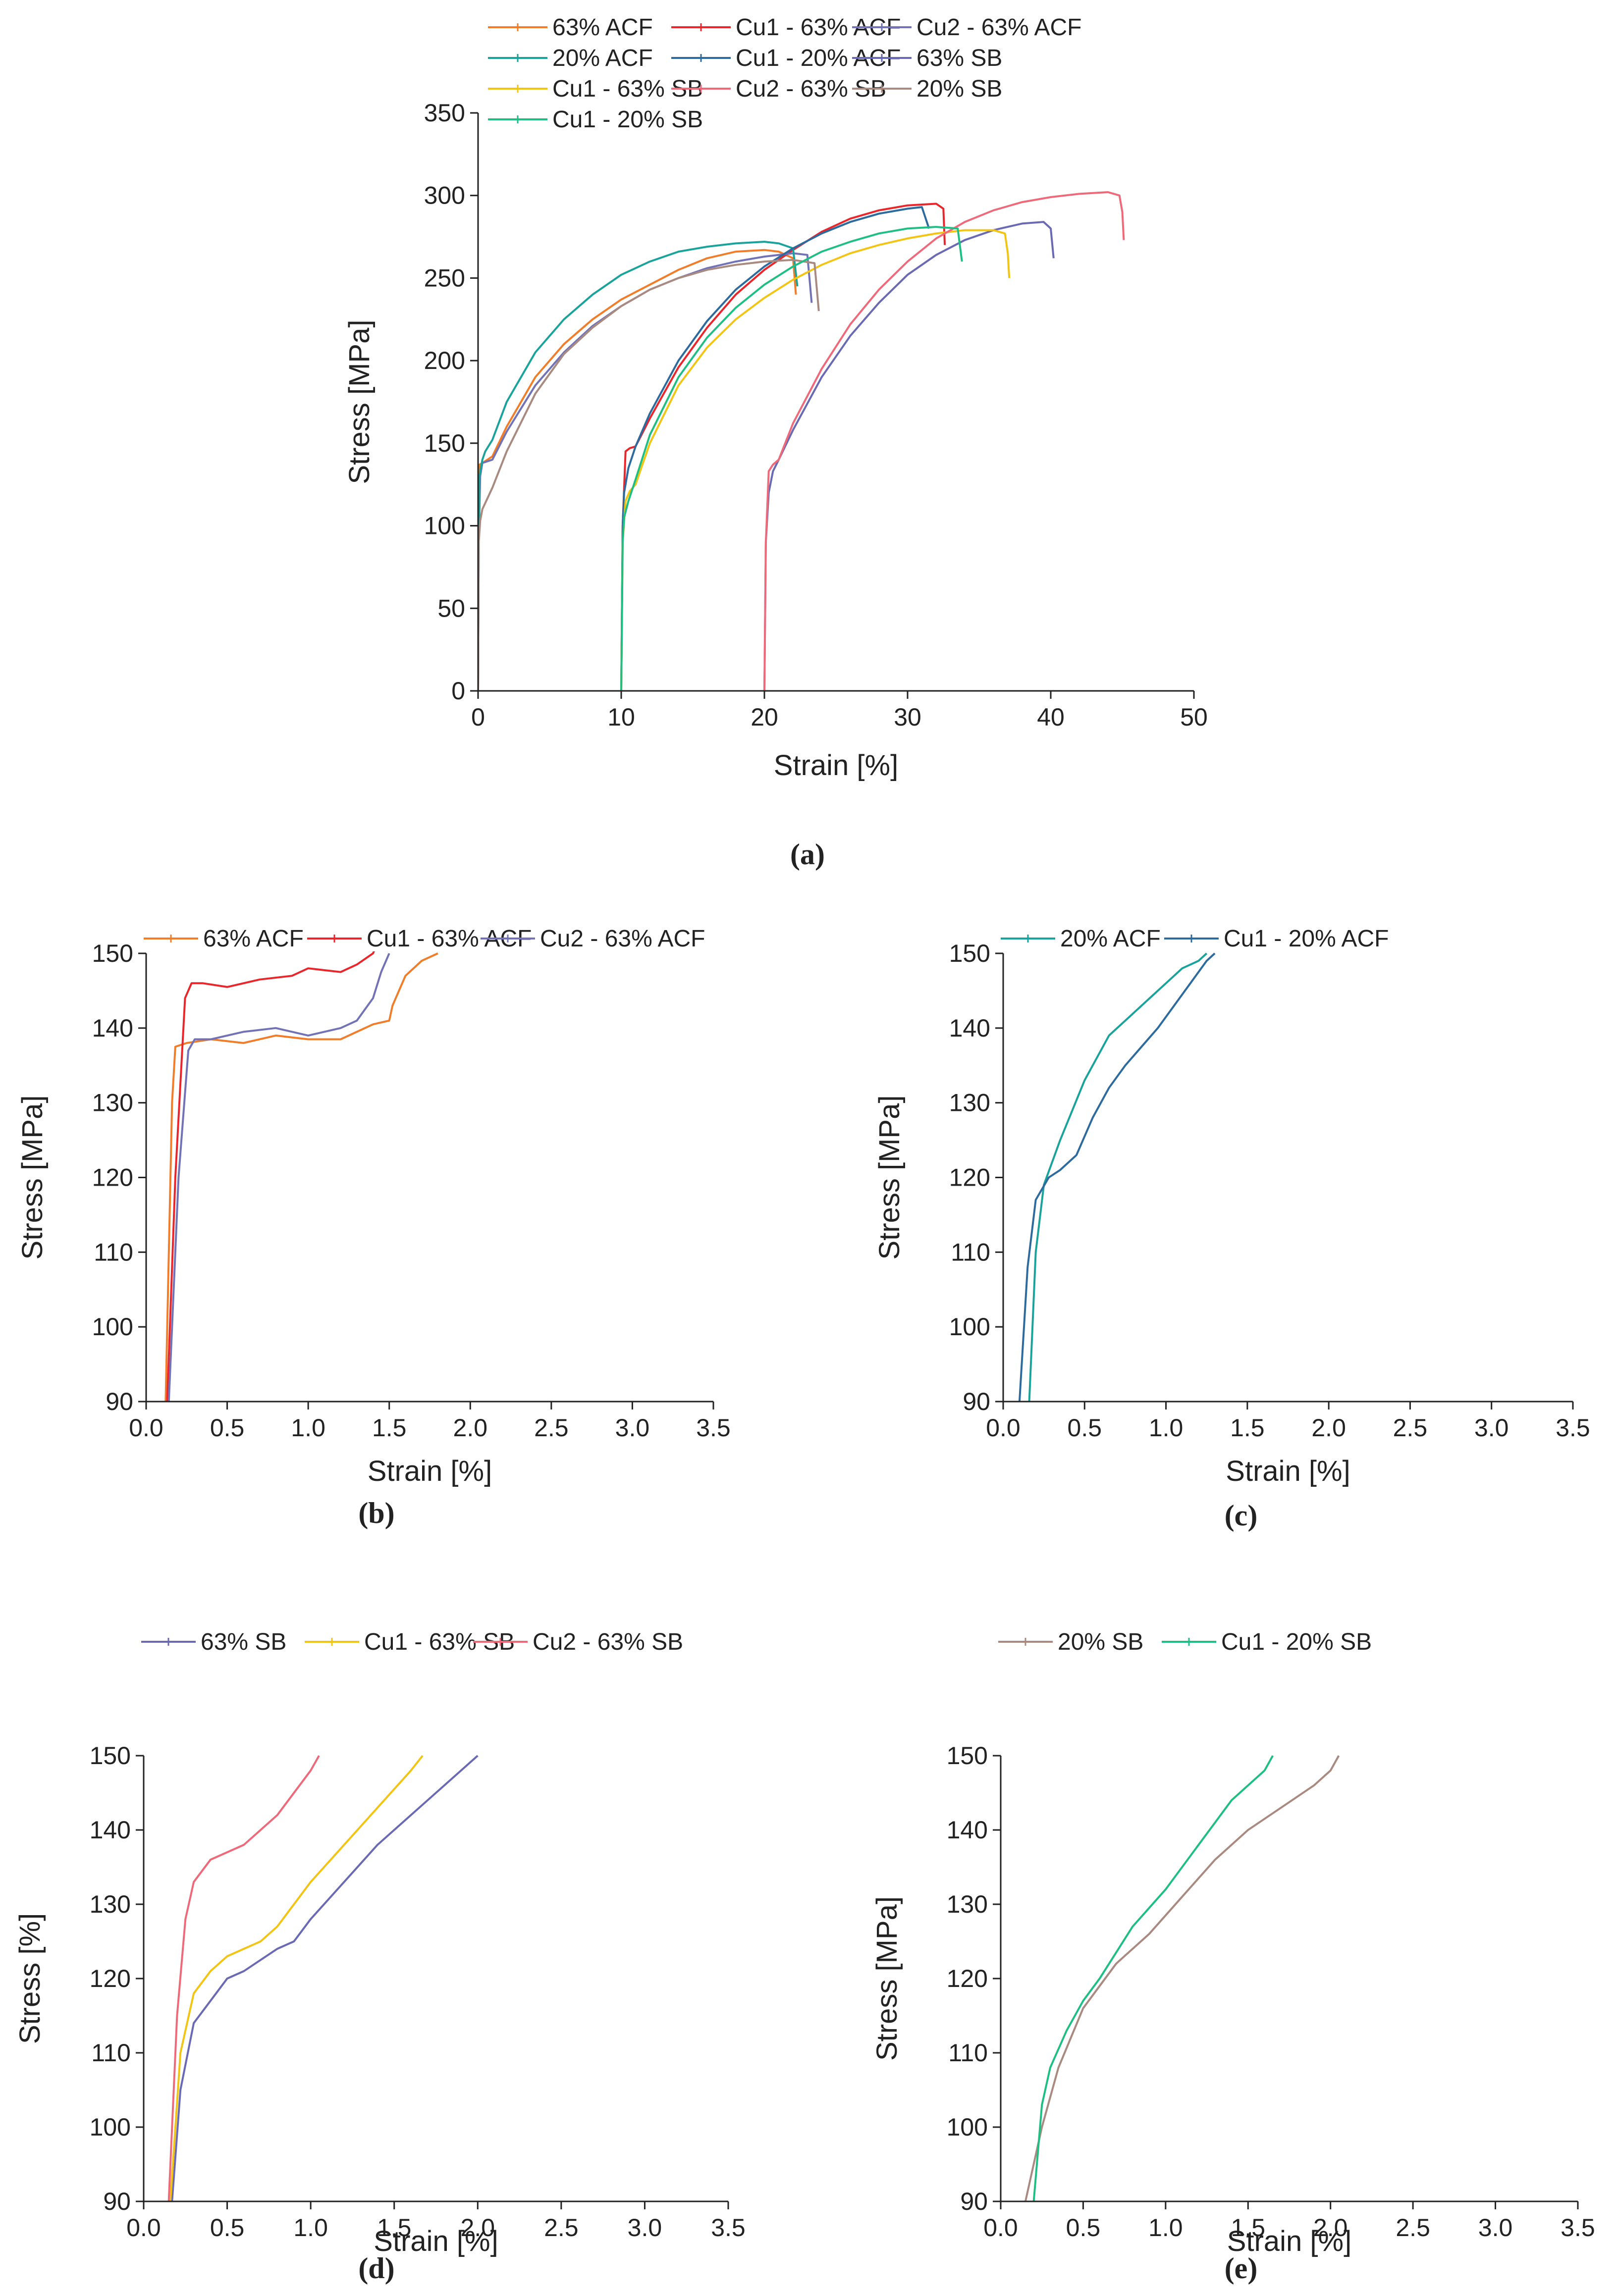 This screenshot has width=1615, height=2296. Describe the element at coordinates (430, 1471) in the screenshot. I see `x-axis-label: Strain [%]` at that location.